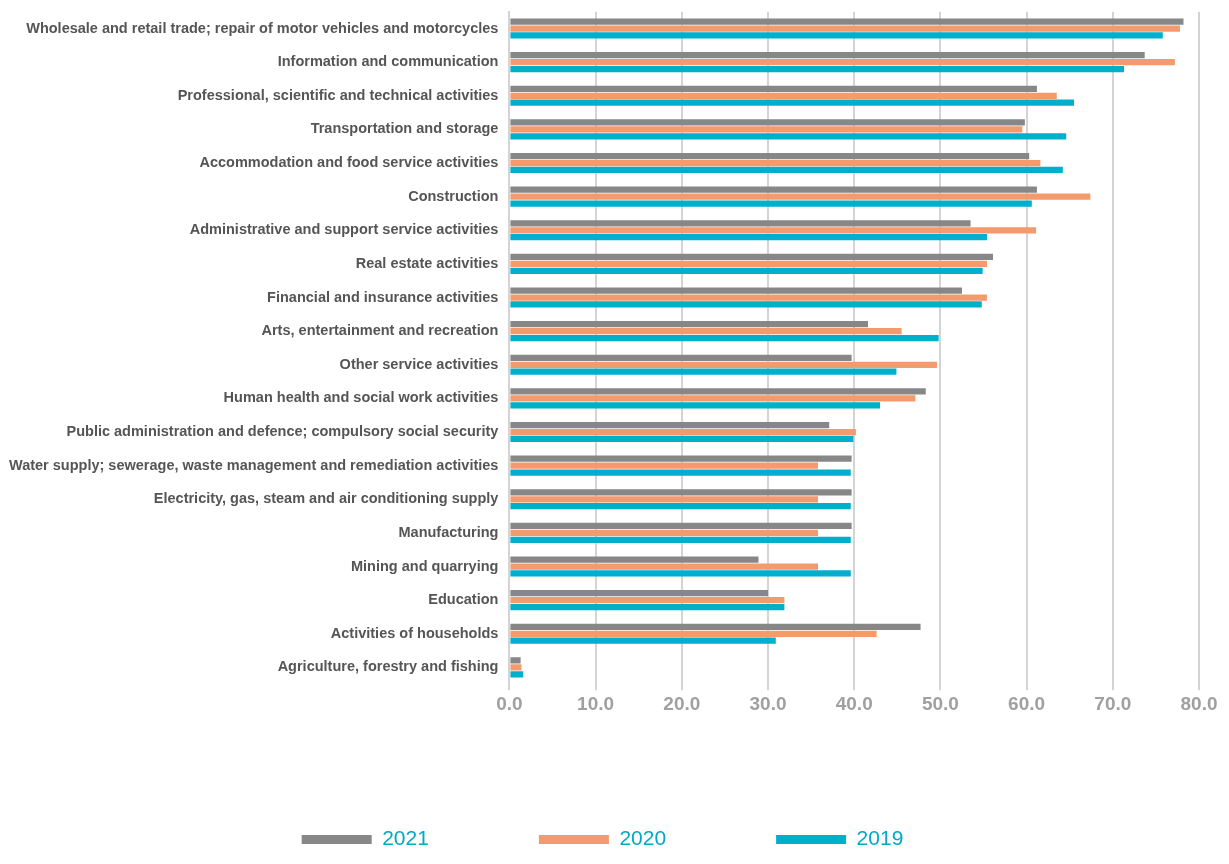  Describe the element at coordinates (427, 262) in the screenshot. I see `y-tick-label: Real estate activities` at that location.